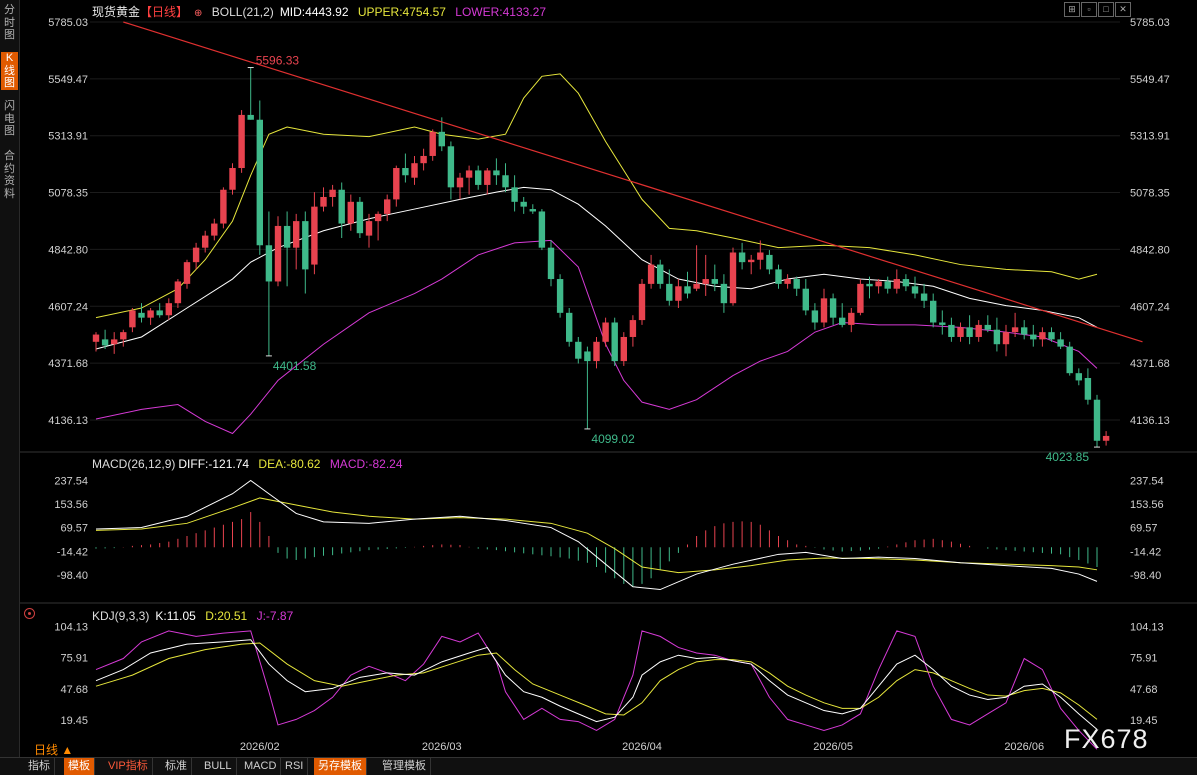 Image resolution: width=1197 pixels, height=775 pixels. I want to click on price-y-tick-label: 5785.03, so click(68, 23).